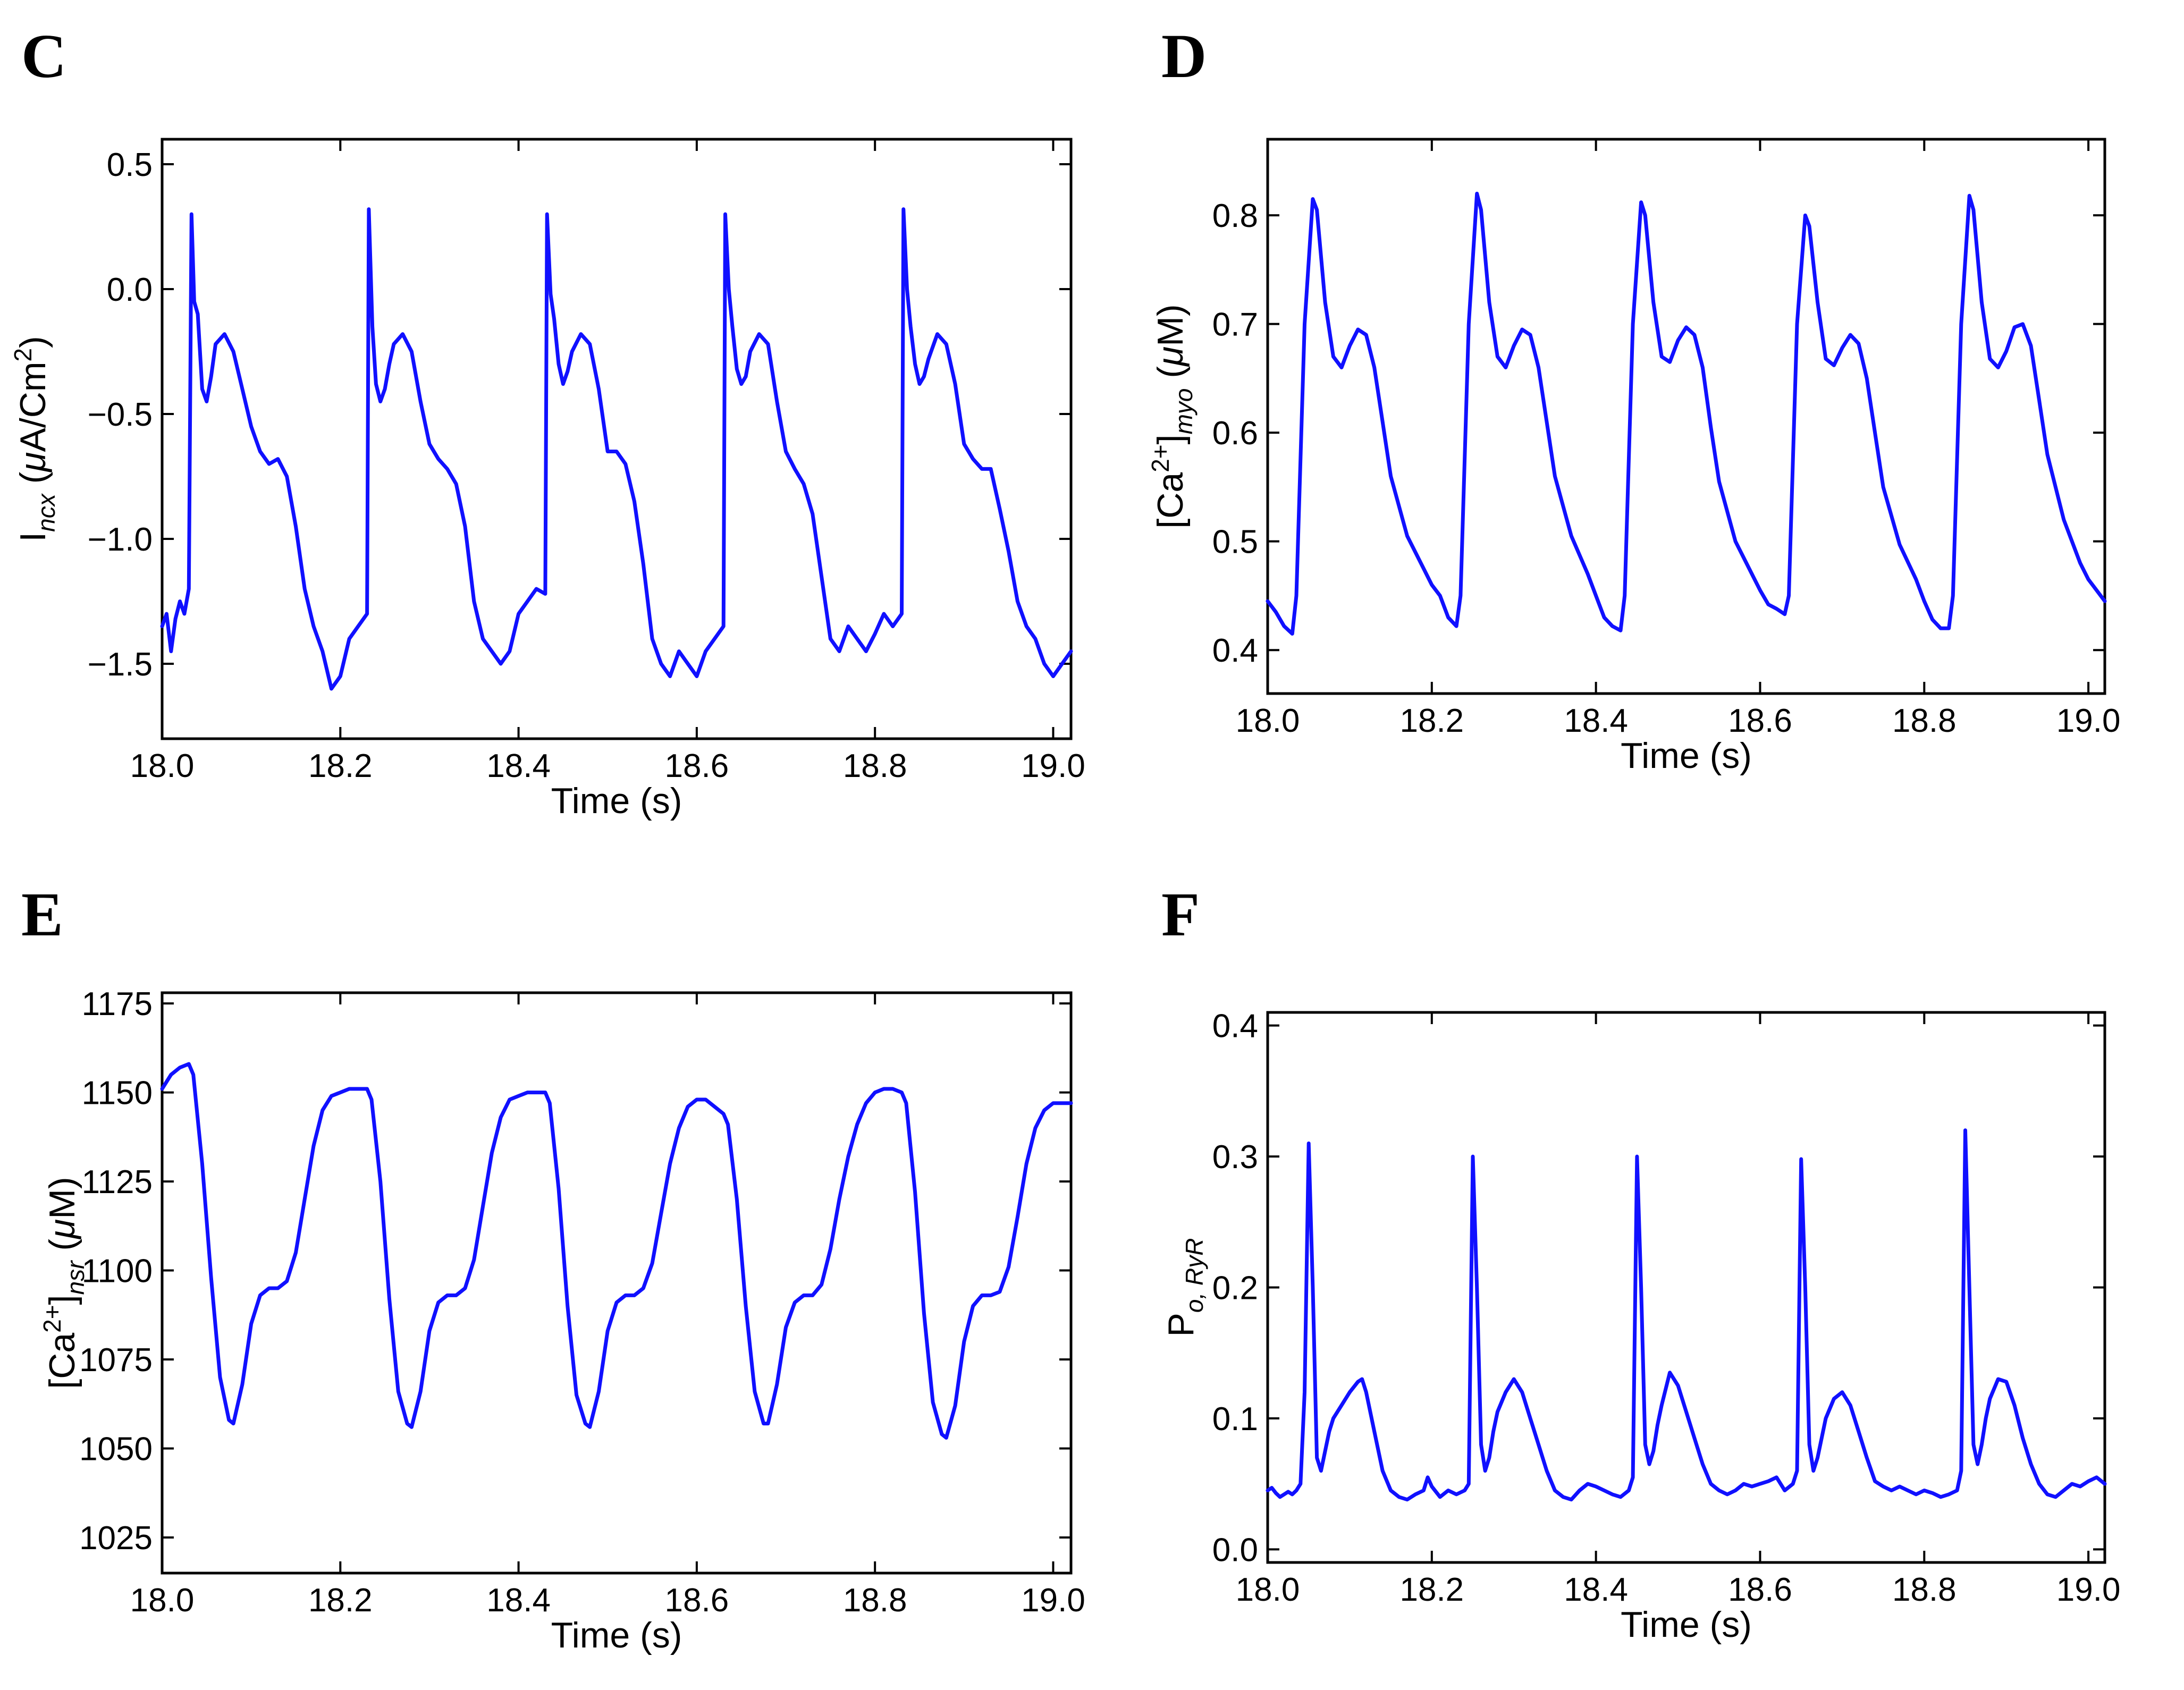 The height and width of the screenshot is (1690, 2184). I want to click on y-tick-label: 0.7, so click(1235, 325).